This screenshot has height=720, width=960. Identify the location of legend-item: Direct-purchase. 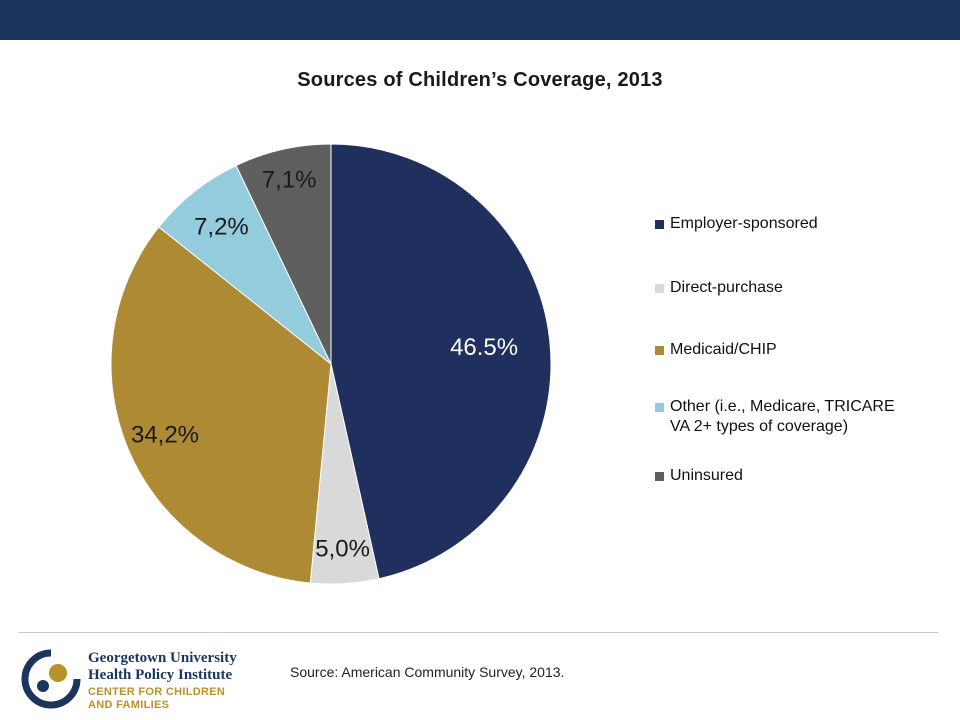
(782, 288).